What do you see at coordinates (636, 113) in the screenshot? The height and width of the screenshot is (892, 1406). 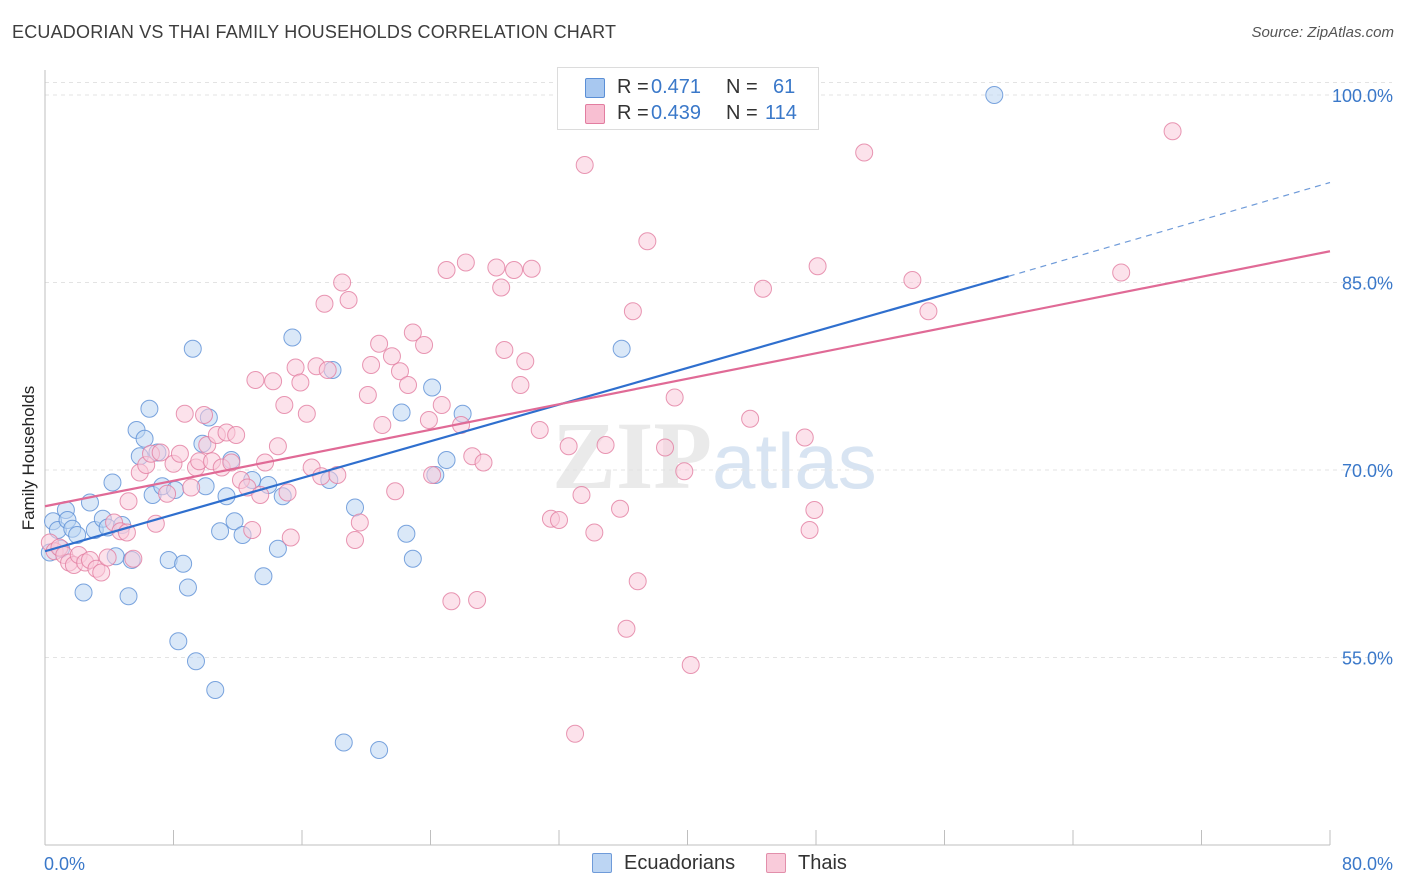 I see `legend-r-label: R =` at bounding box center [636, 113].